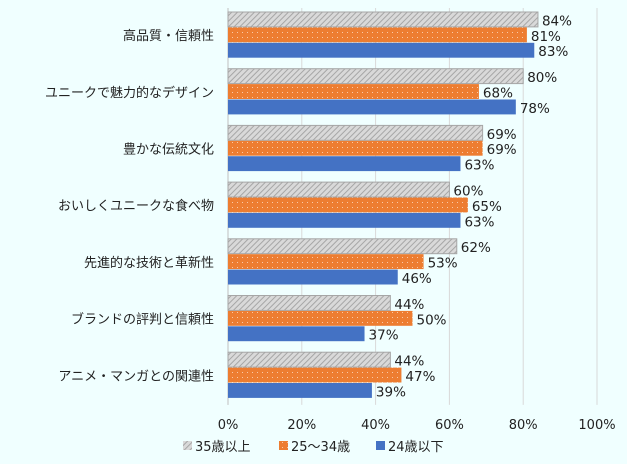 The height and width of the screenshot is (464, 627). Describe the element at coordinates (228, 425) in the screenshot. I see `x-tick-label: 0%` at that location.